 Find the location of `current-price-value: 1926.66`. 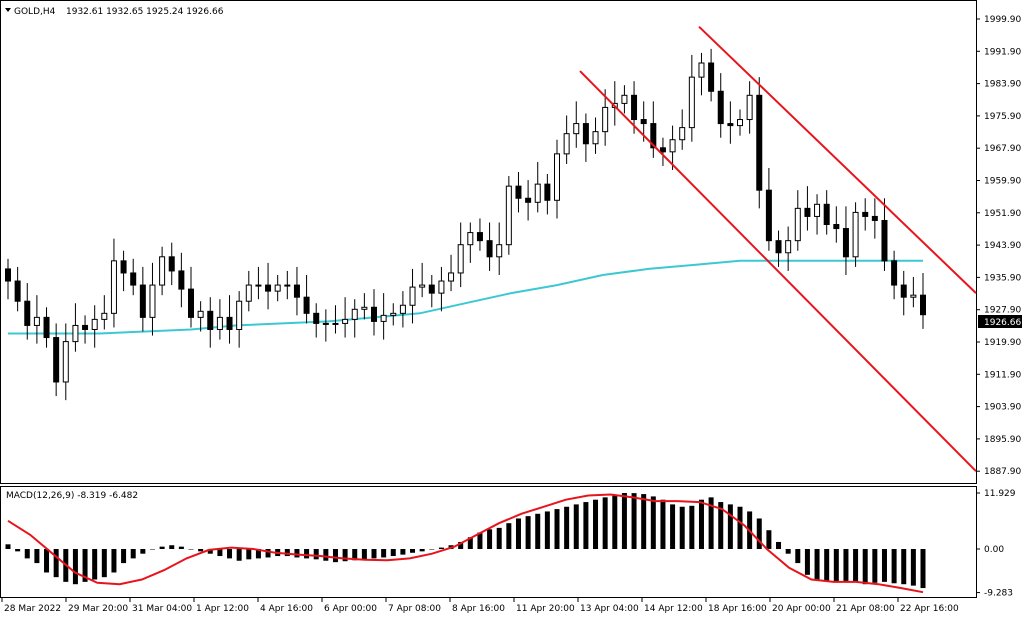

current-price-value: 1926.66 is located at coordinates (1002, 323).